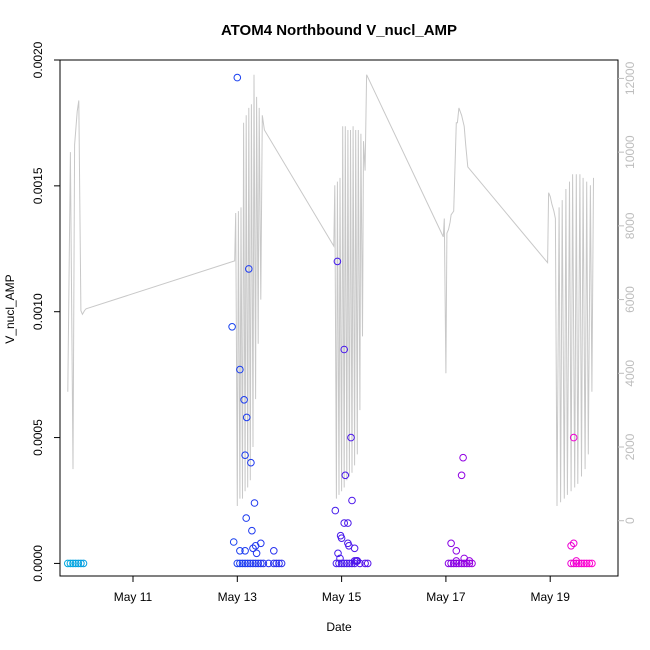  What do you see at coordinates (630, 373) in the screenshot?
I see `y2-tick-label: 4000` at bounding box center [630, 373].